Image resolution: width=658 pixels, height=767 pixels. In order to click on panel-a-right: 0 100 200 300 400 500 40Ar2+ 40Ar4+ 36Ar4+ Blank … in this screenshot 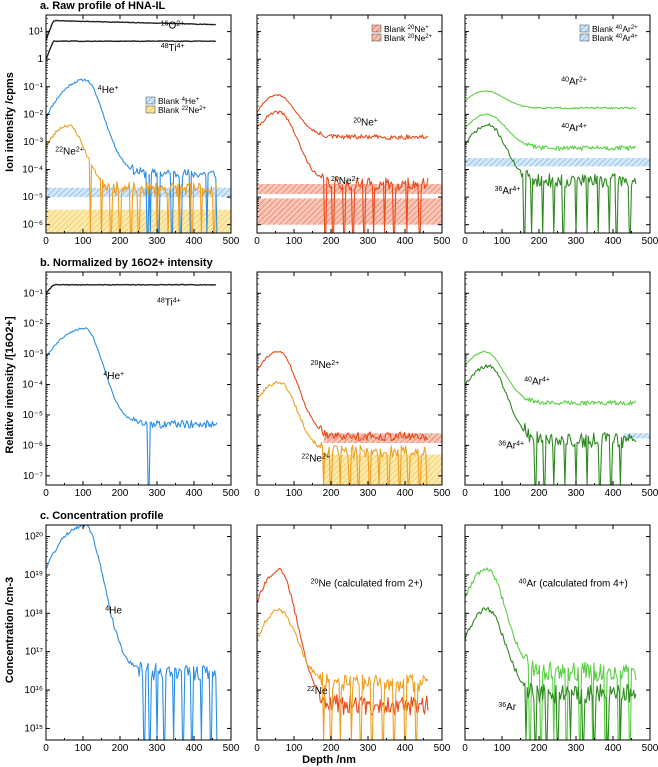, I will do `click(560, 130)`.